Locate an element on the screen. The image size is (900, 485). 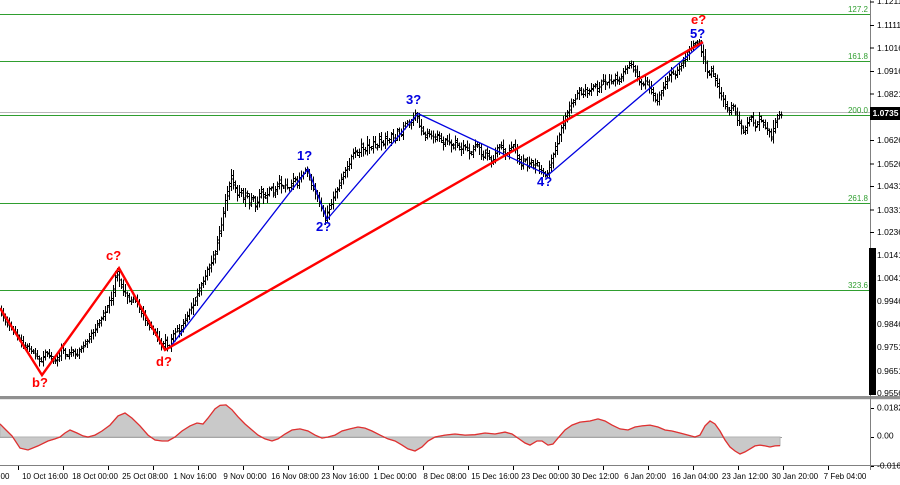
oscillator-zero-label: 0.00 is located at coordinates (885, 435).